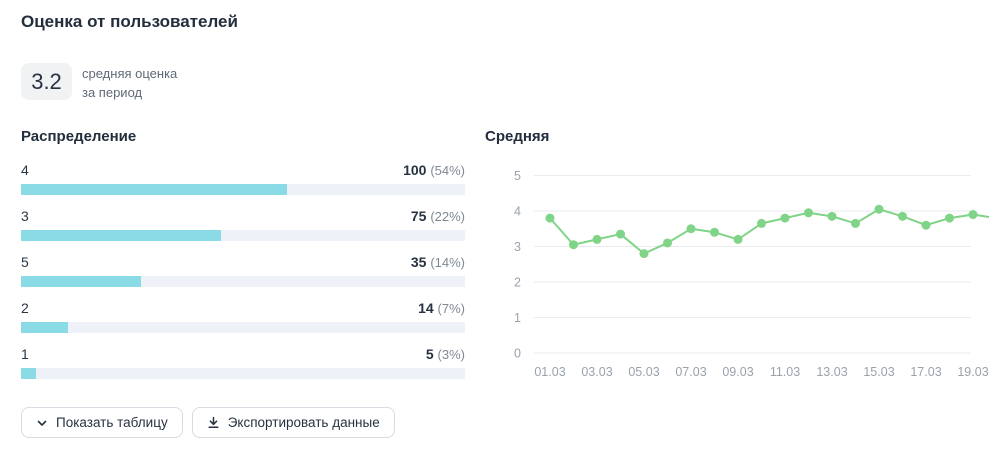  What do you see at coordinates (517, 247) in the screenshot?
I see `y-axis-tick-label: 3` at bounding box center [517, 247].